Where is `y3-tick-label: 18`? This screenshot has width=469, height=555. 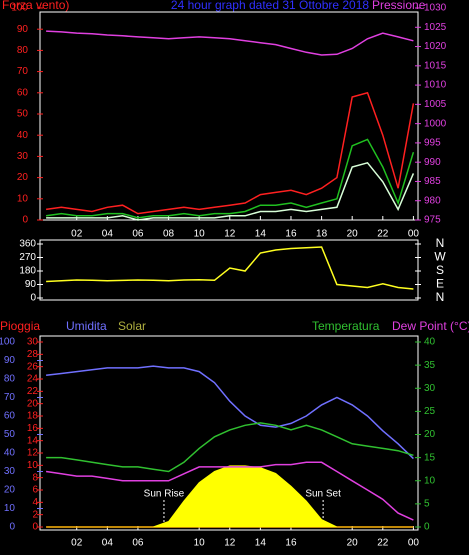 y3-tick-label: 18 is located at coordinates (33, 416).